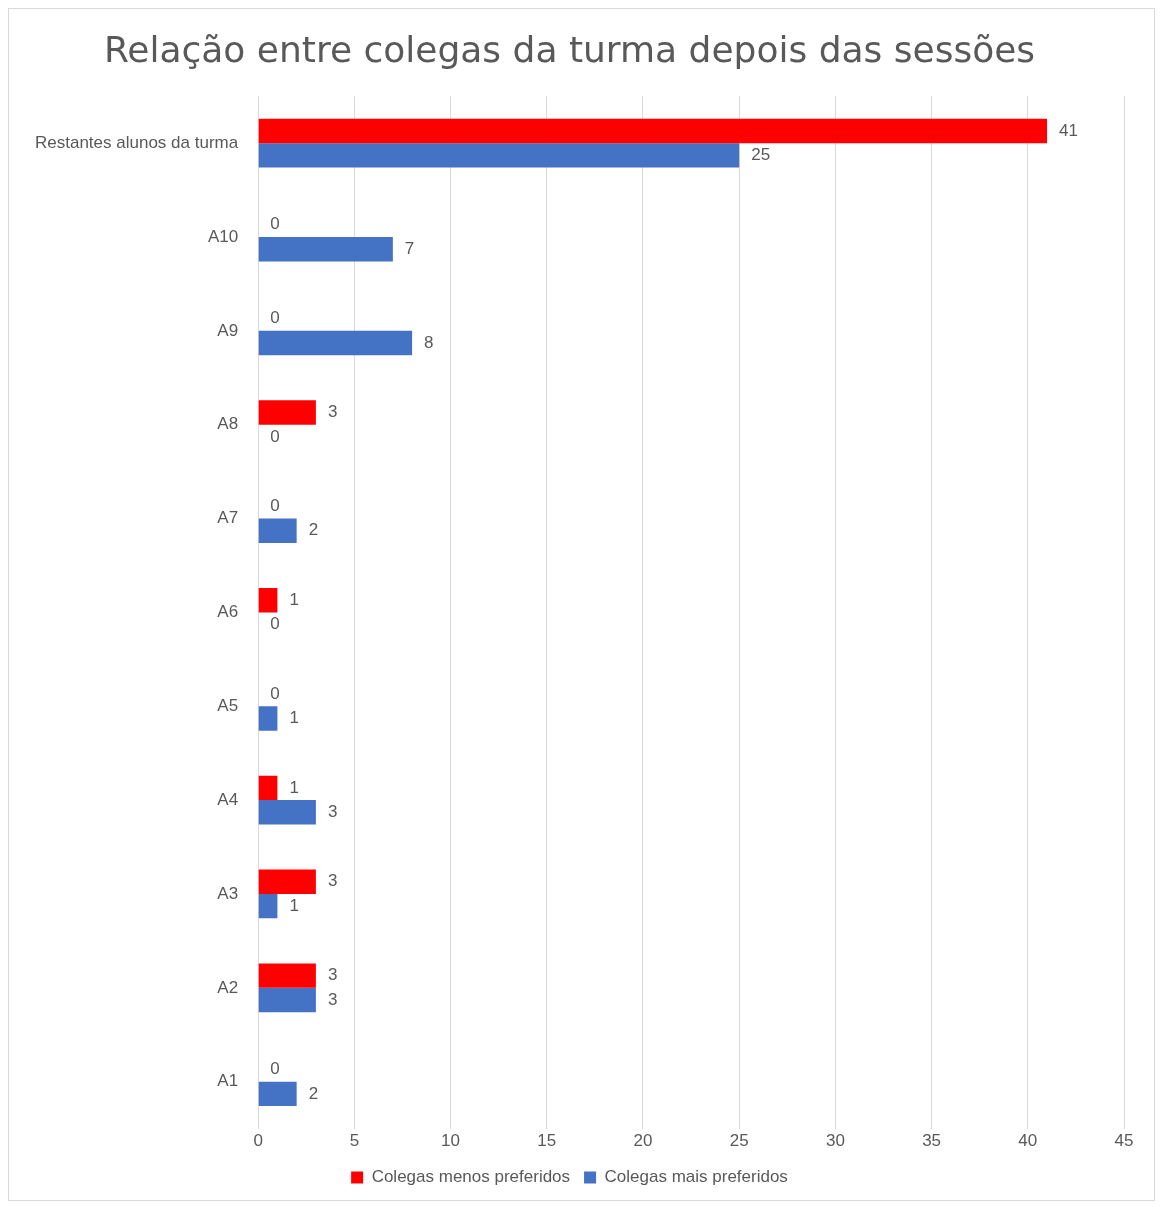  I want to click on data-label: 25, so click(761, 155).